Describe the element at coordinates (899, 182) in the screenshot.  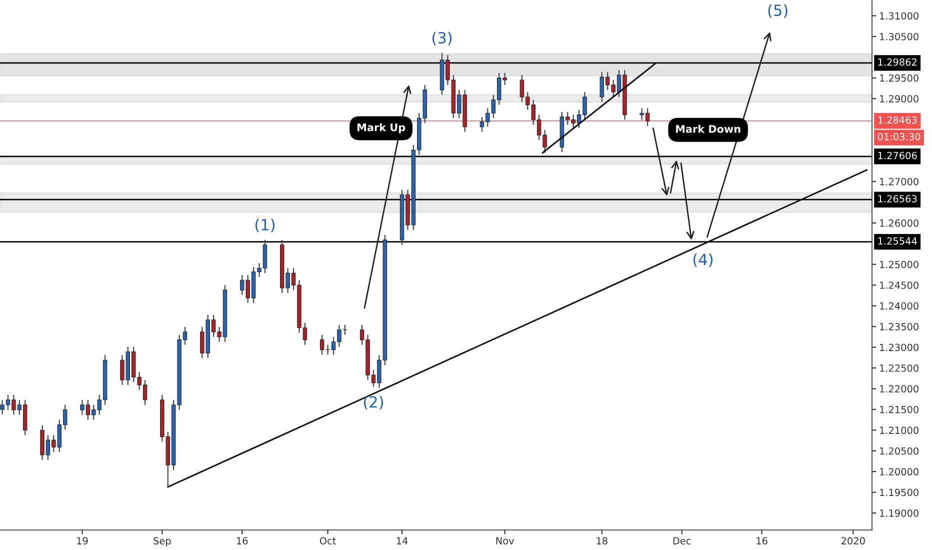
I see `y-tick-label: 1.27000` at that location.